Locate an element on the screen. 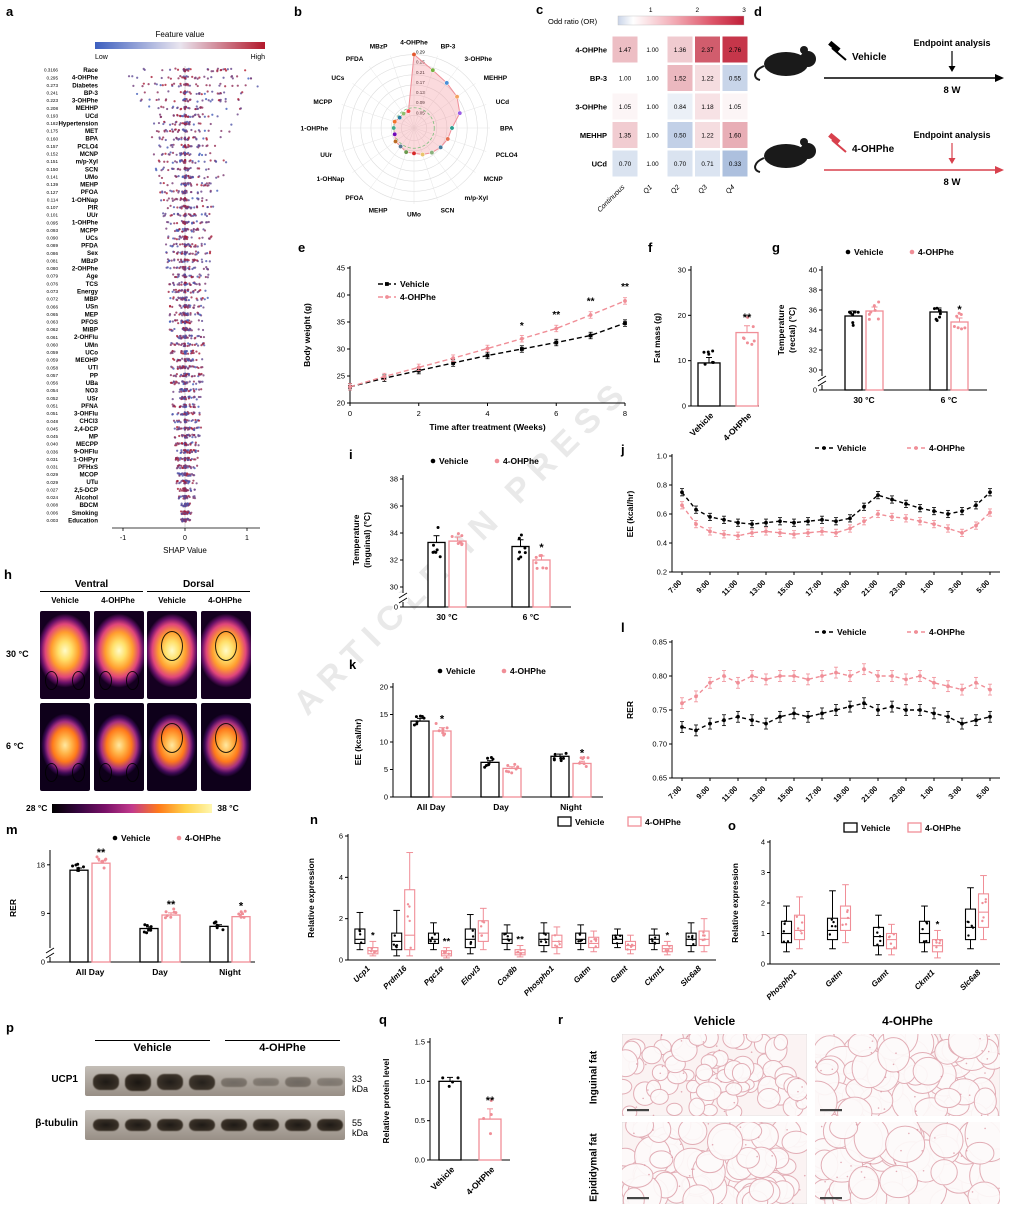  histology-header-4ohphe: 4-OHPhe is located at coordinates (907, 1021).